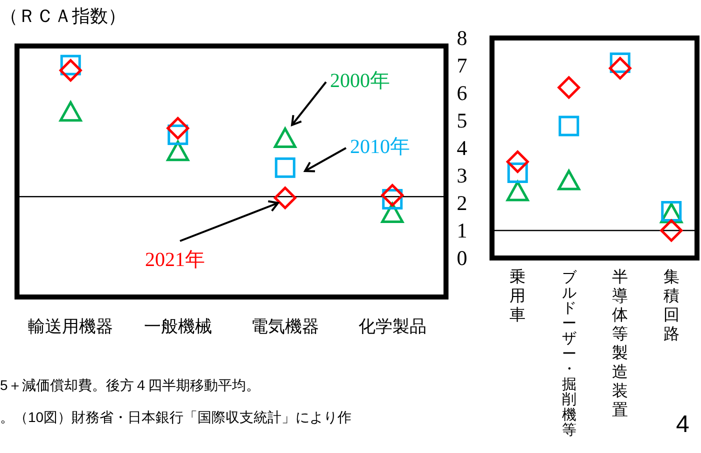 The width and height of the screenshot is (701, 453). I want to click on y-tick-label: 8, so click(462, 38).